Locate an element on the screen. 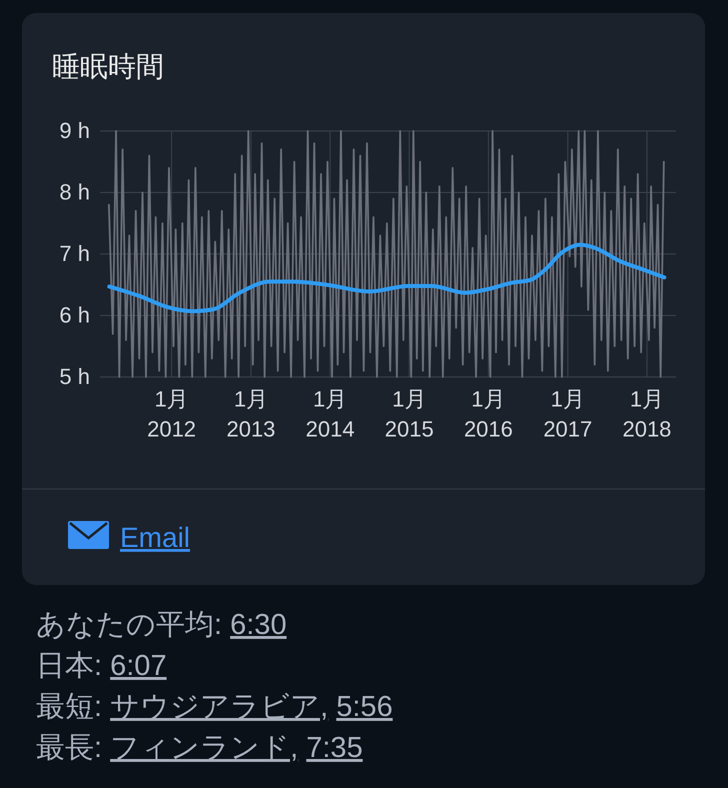 Image resolution: width=728 pixels, height=788 pixels. y-tick-label: 5 h is located at coordinates (74, 377).